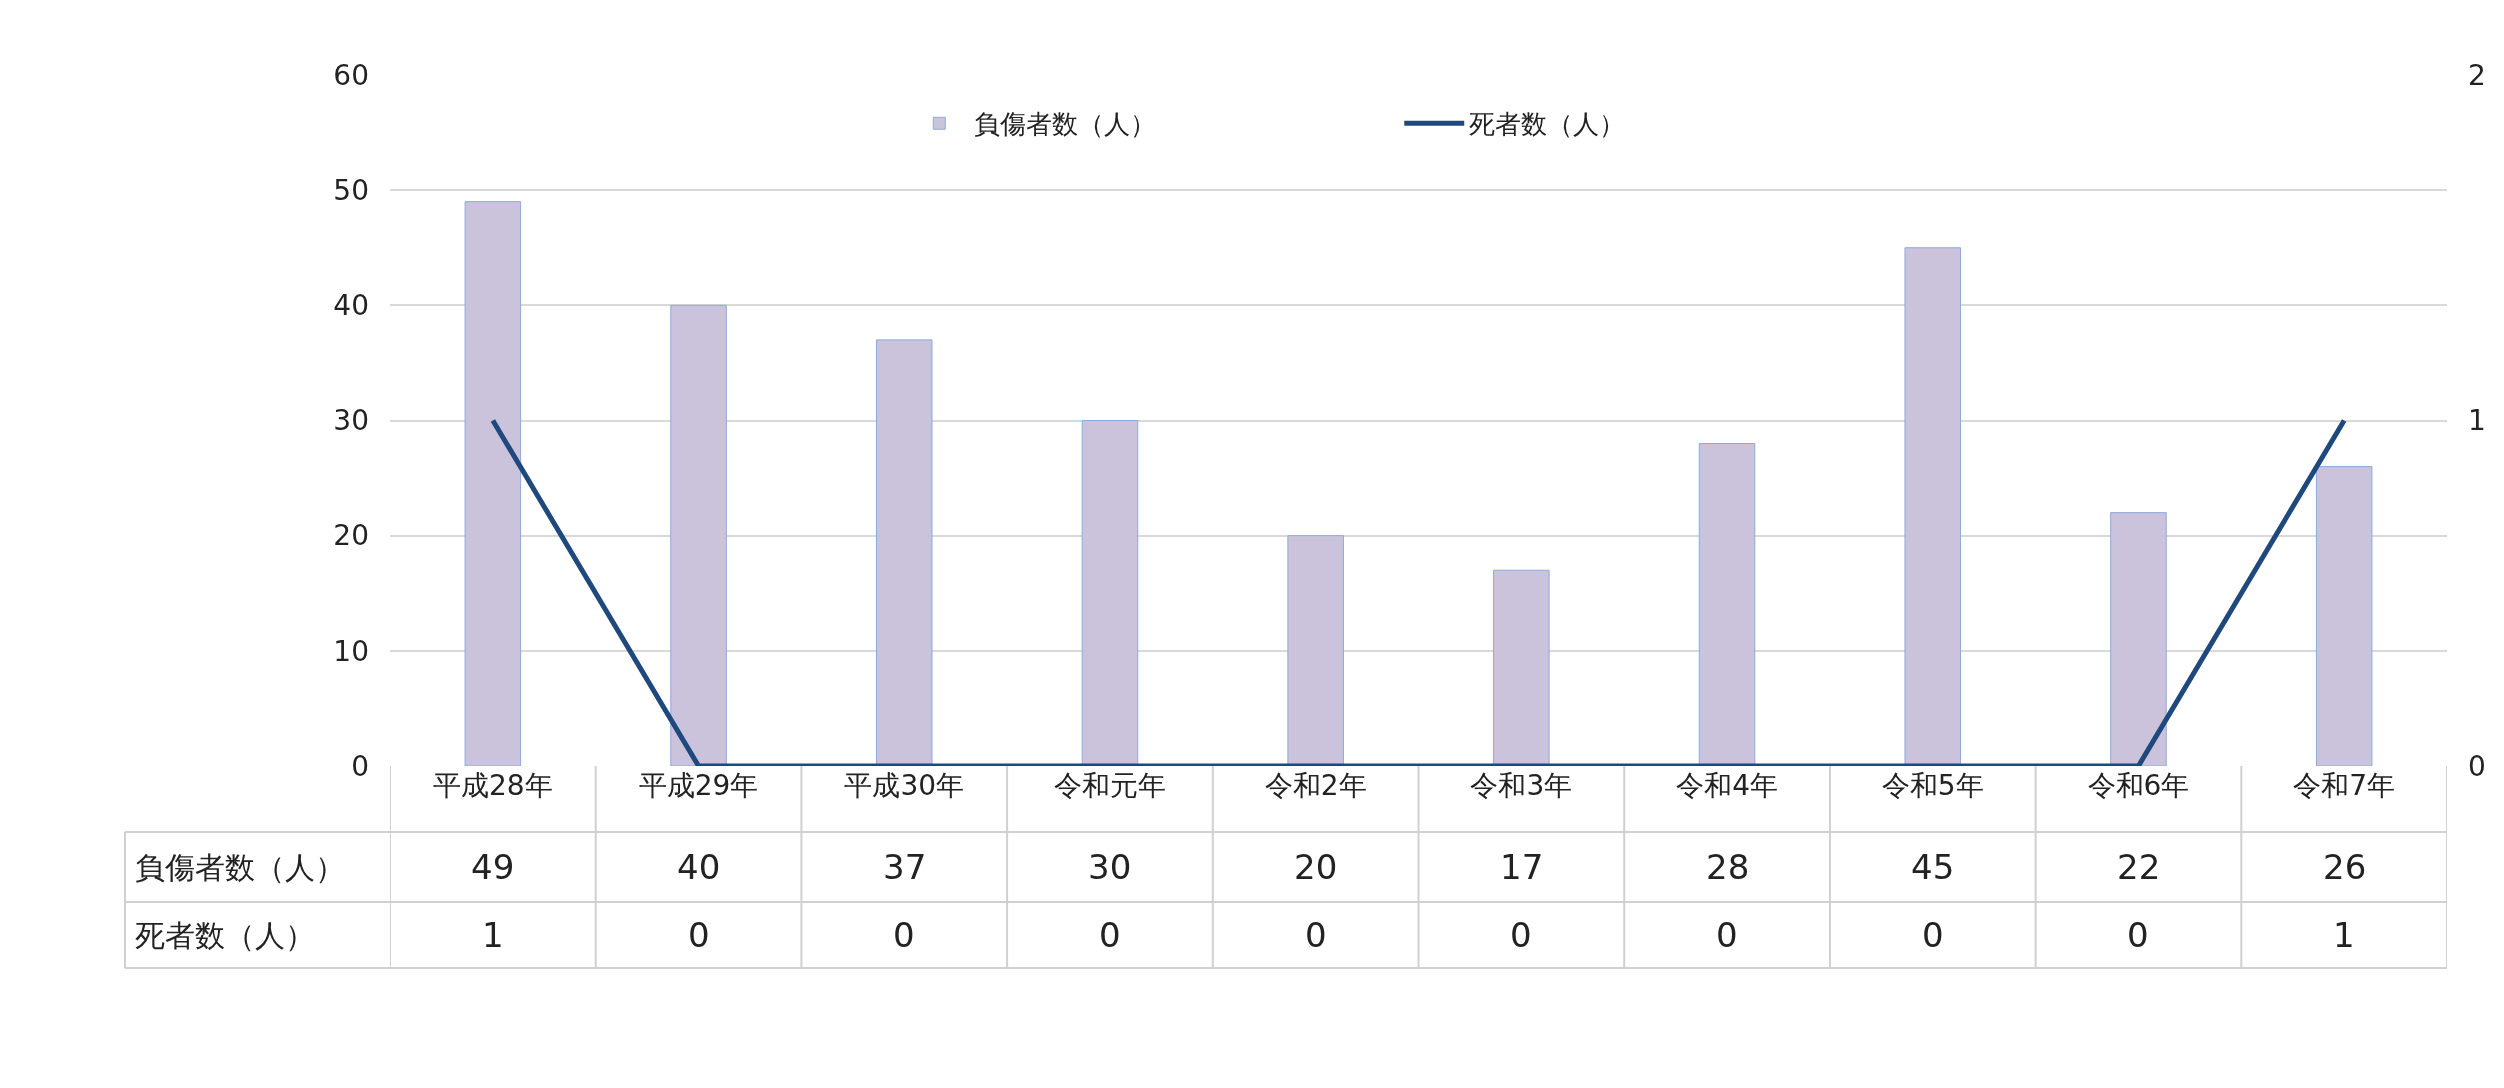 This screenshot has width=2504, height=1088. Describe the element at coordinates (225, 935) in the screenshot. I see `text: 死者数（人）` at that location.